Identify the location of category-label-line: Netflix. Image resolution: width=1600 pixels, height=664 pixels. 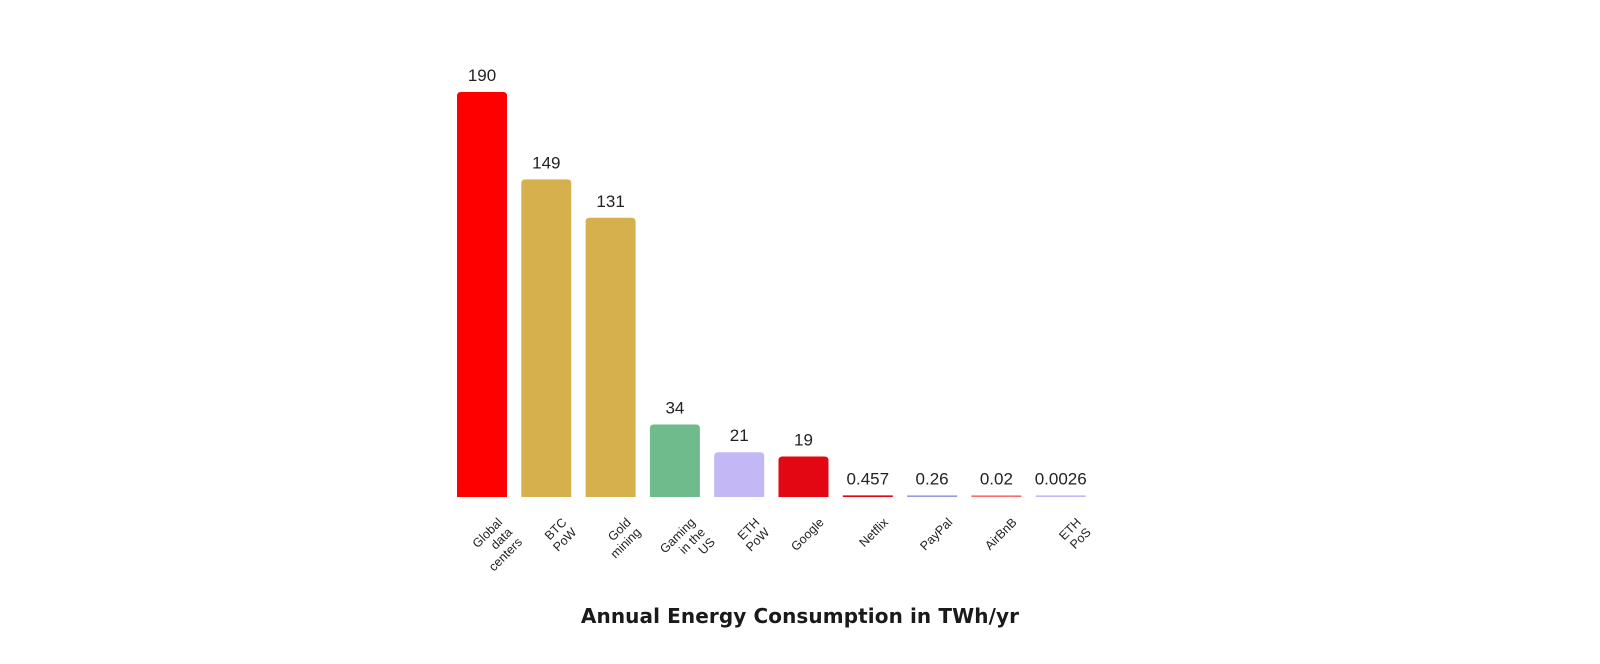
(874, 532).